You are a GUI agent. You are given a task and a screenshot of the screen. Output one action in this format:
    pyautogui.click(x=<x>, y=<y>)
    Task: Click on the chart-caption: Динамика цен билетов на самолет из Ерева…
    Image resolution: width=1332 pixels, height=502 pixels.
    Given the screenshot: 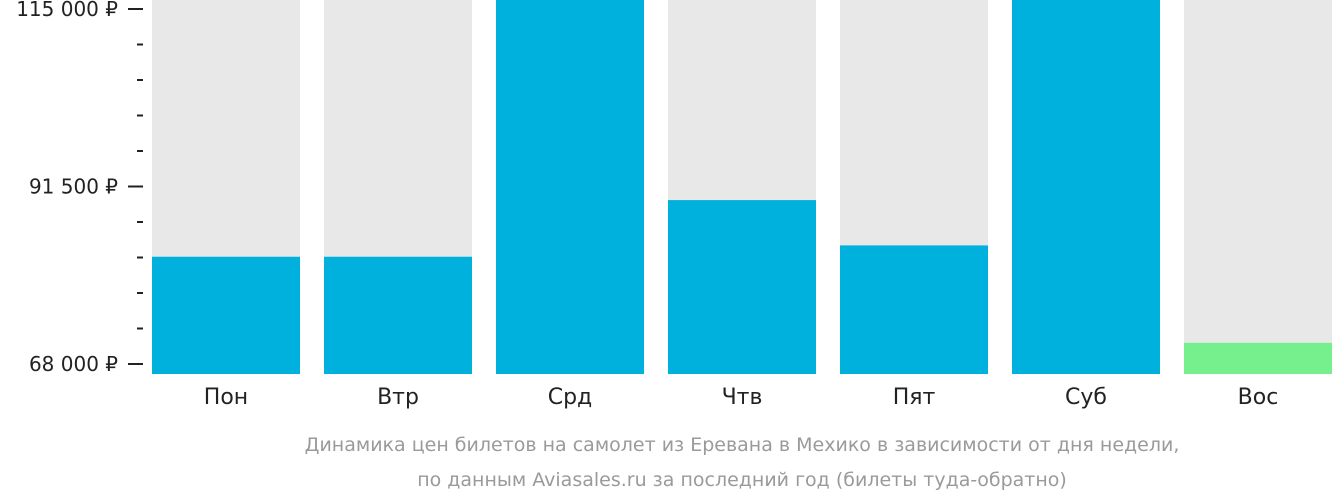 What is the action you would take?
    pyautogui.click(x=742, y=462)
    